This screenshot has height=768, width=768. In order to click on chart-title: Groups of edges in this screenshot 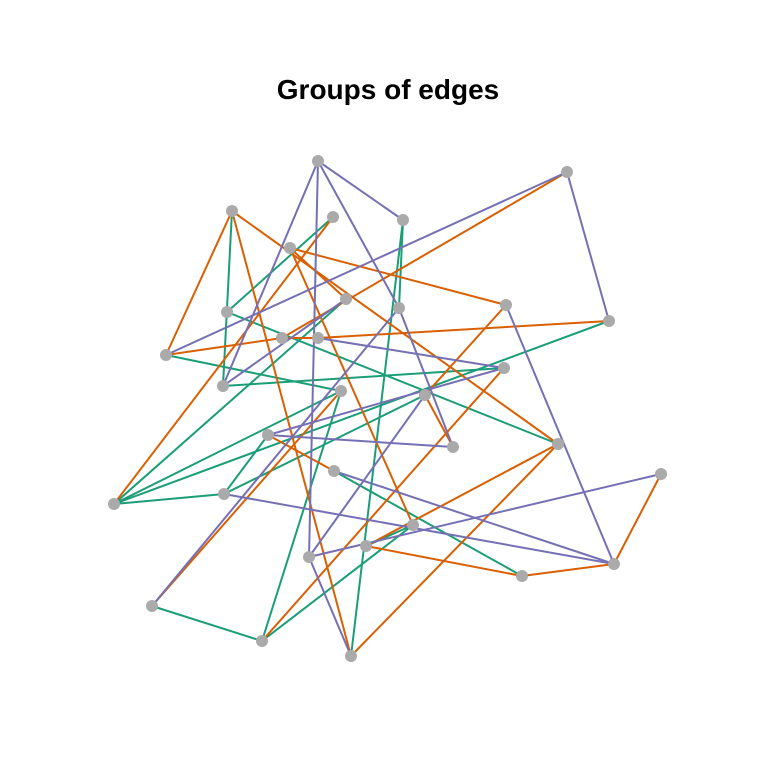, I will do `click(388, 89)`.